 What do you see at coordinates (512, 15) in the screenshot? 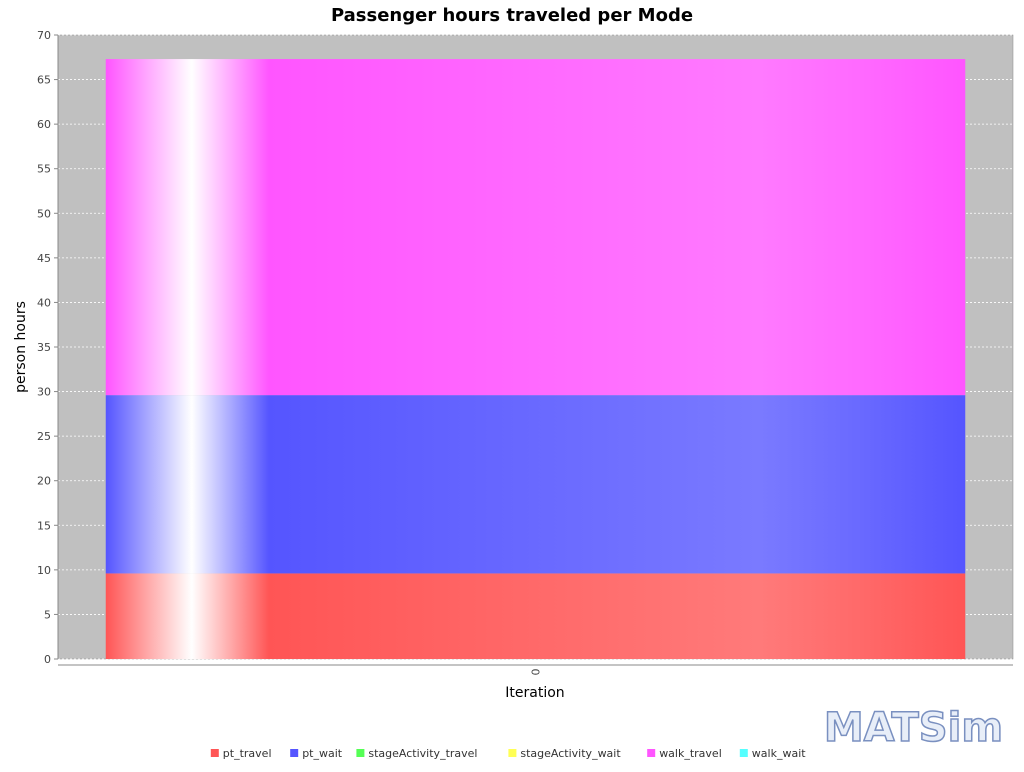
I see `chart-title: Passenger hours traveled per Mode` at bounding box center [512, 15].